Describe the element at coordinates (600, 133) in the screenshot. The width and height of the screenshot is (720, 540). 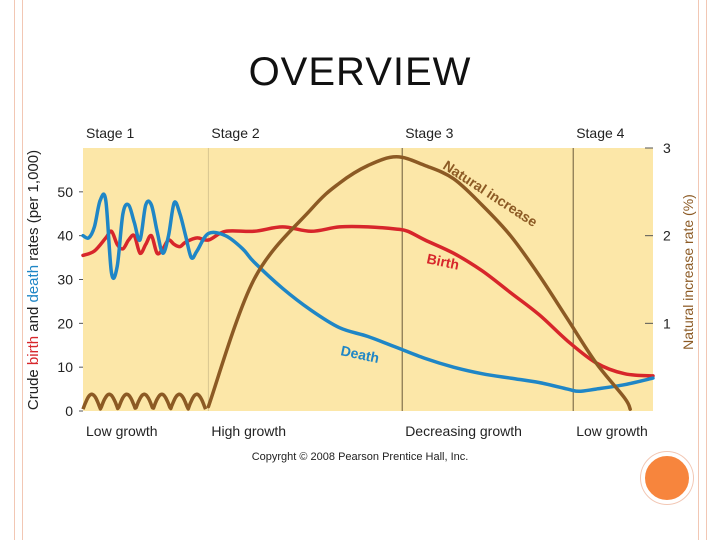
I see `stage-label: Stage 4` at that location.